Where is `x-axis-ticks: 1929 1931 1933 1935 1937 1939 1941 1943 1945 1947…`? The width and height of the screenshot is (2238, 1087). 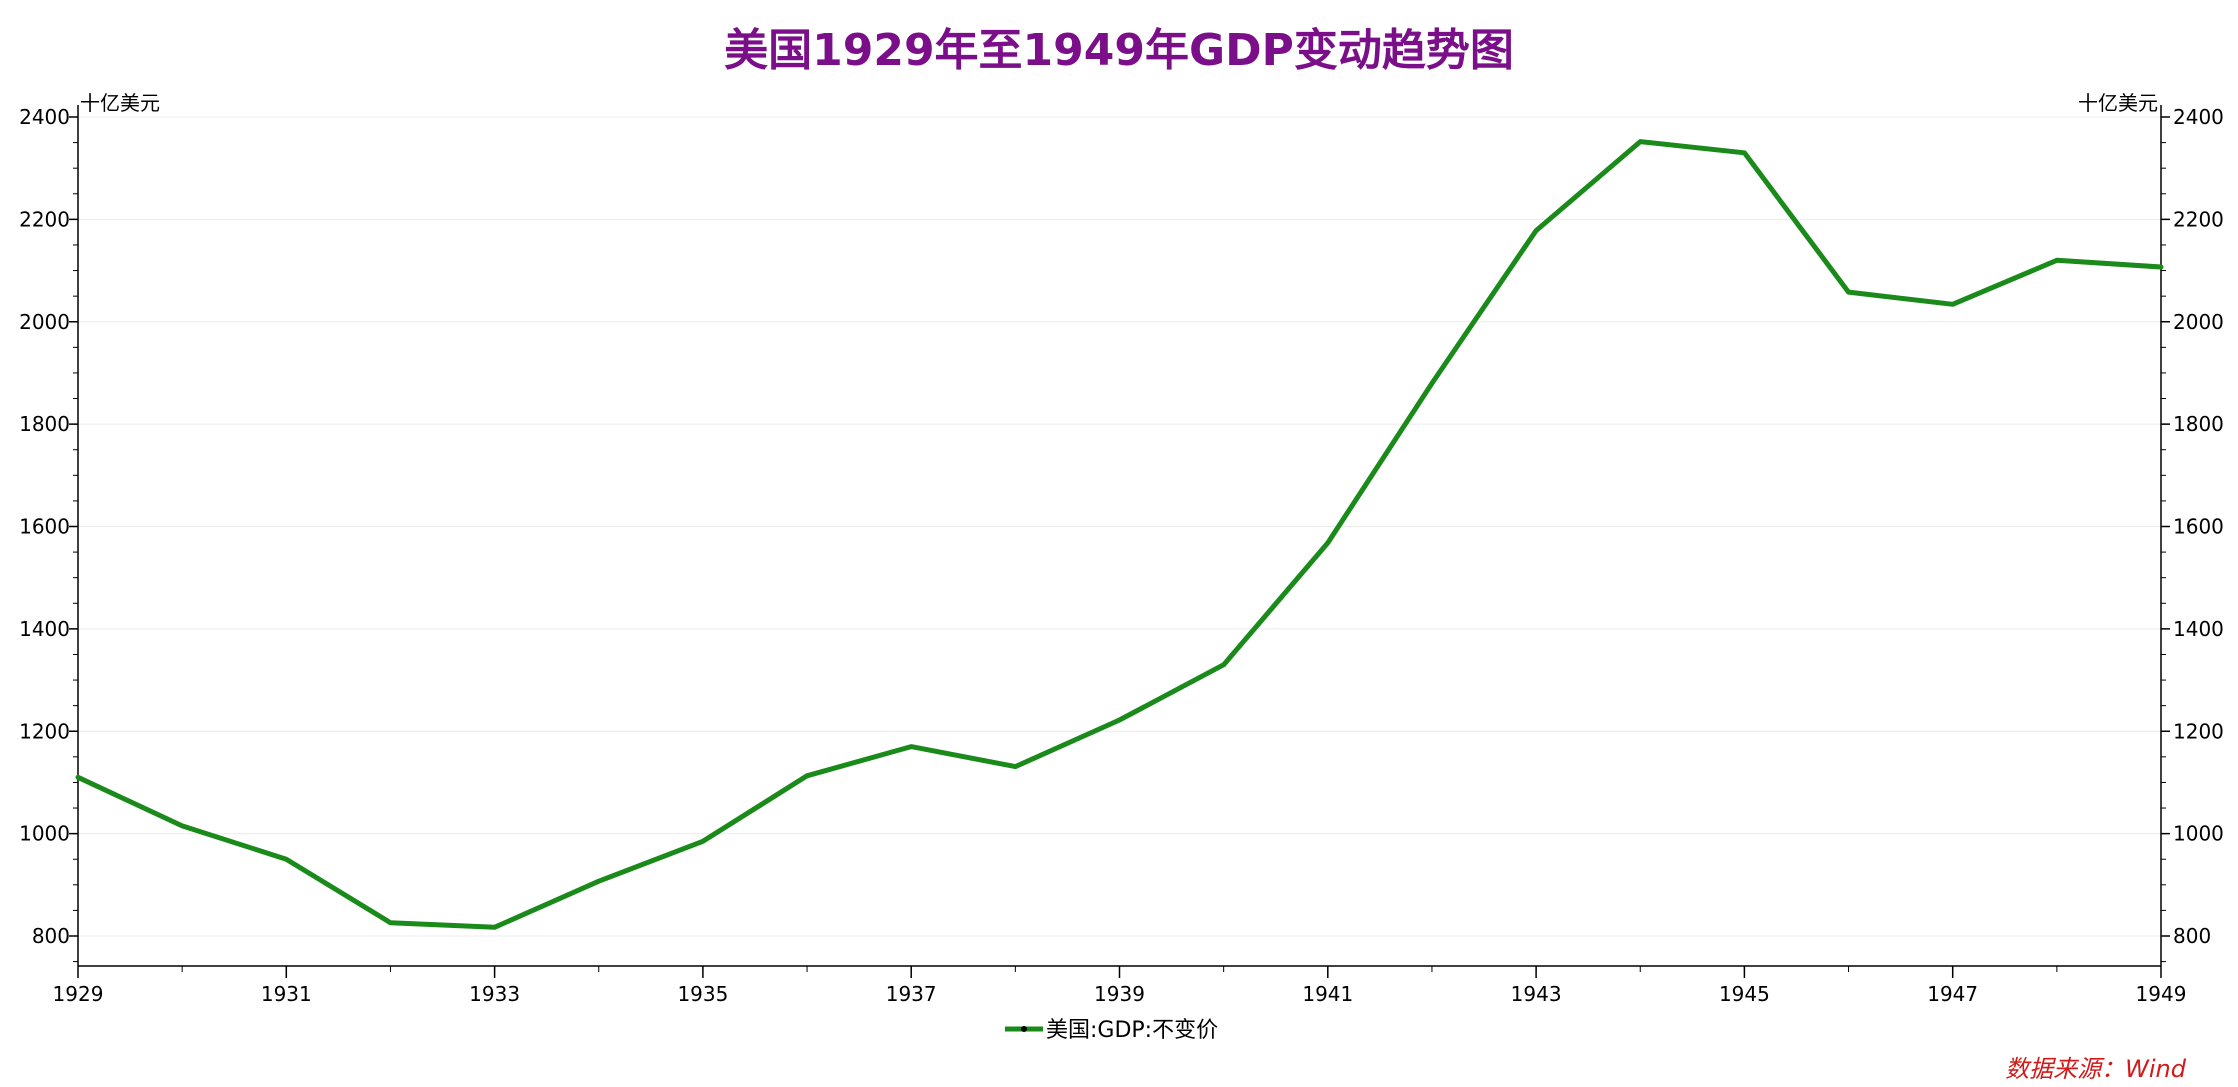 x-axis-ticks: 1929 1931 1933 1935 1937 1939 1941 1943 1945 1947… is located at coordinates (1120, 986).